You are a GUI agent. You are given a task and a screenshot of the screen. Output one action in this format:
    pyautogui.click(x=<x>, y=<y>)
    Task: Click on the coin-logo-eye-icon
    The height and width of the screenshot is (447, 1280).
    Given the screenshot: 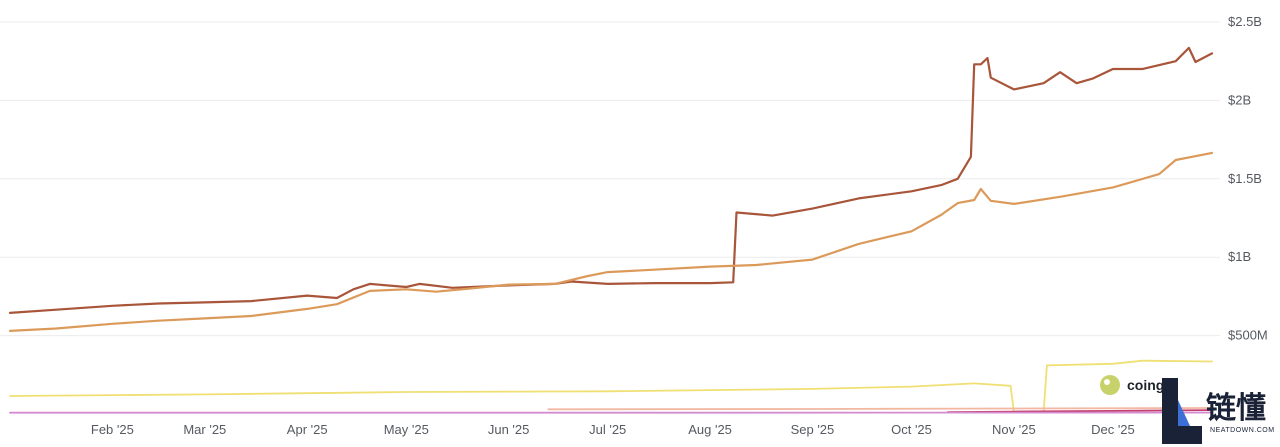 What is the action you would take?
    pyautogui.click(x=1107, y=382)
    